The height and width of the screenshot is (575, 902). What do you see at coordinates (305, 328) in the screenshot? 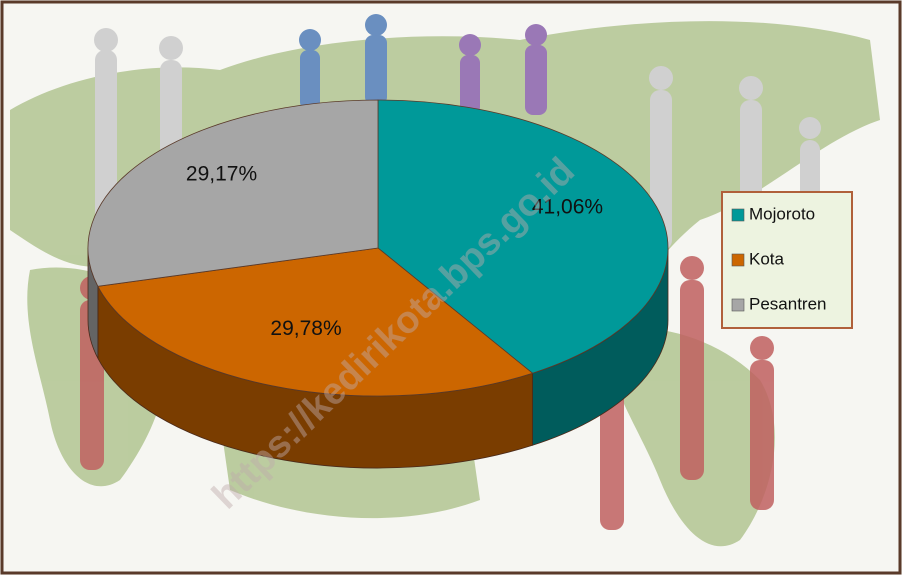
I see `data-label: 29,78%` at bounding box center [305, 328].